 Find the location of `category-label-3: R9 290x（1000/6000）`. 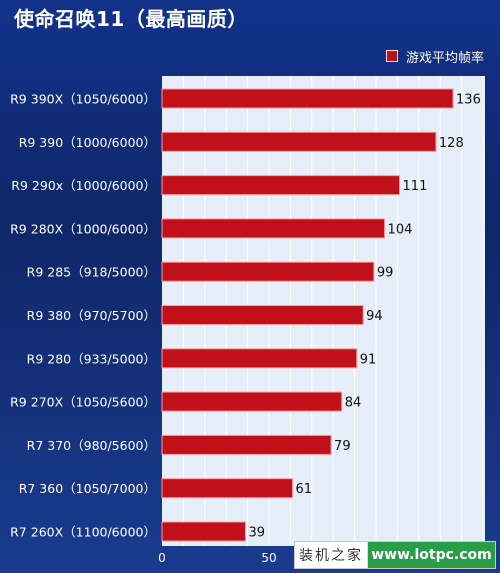

category-label-3: R9 290x（1000/6000） is located at coordinates (83, 185).